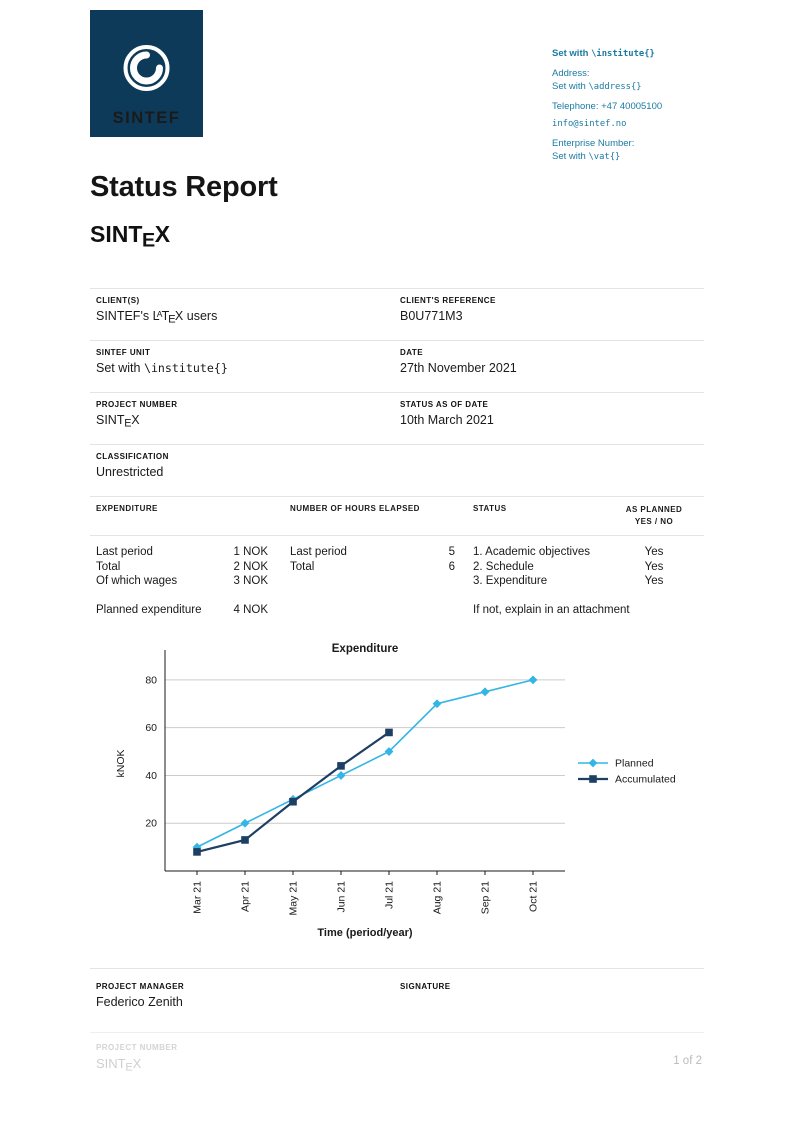  Describe the element at coordinates (182, 609) in the screenshot. I see `table-row-planned-expenditure: Planned expenditure 4 NOK` at that location.